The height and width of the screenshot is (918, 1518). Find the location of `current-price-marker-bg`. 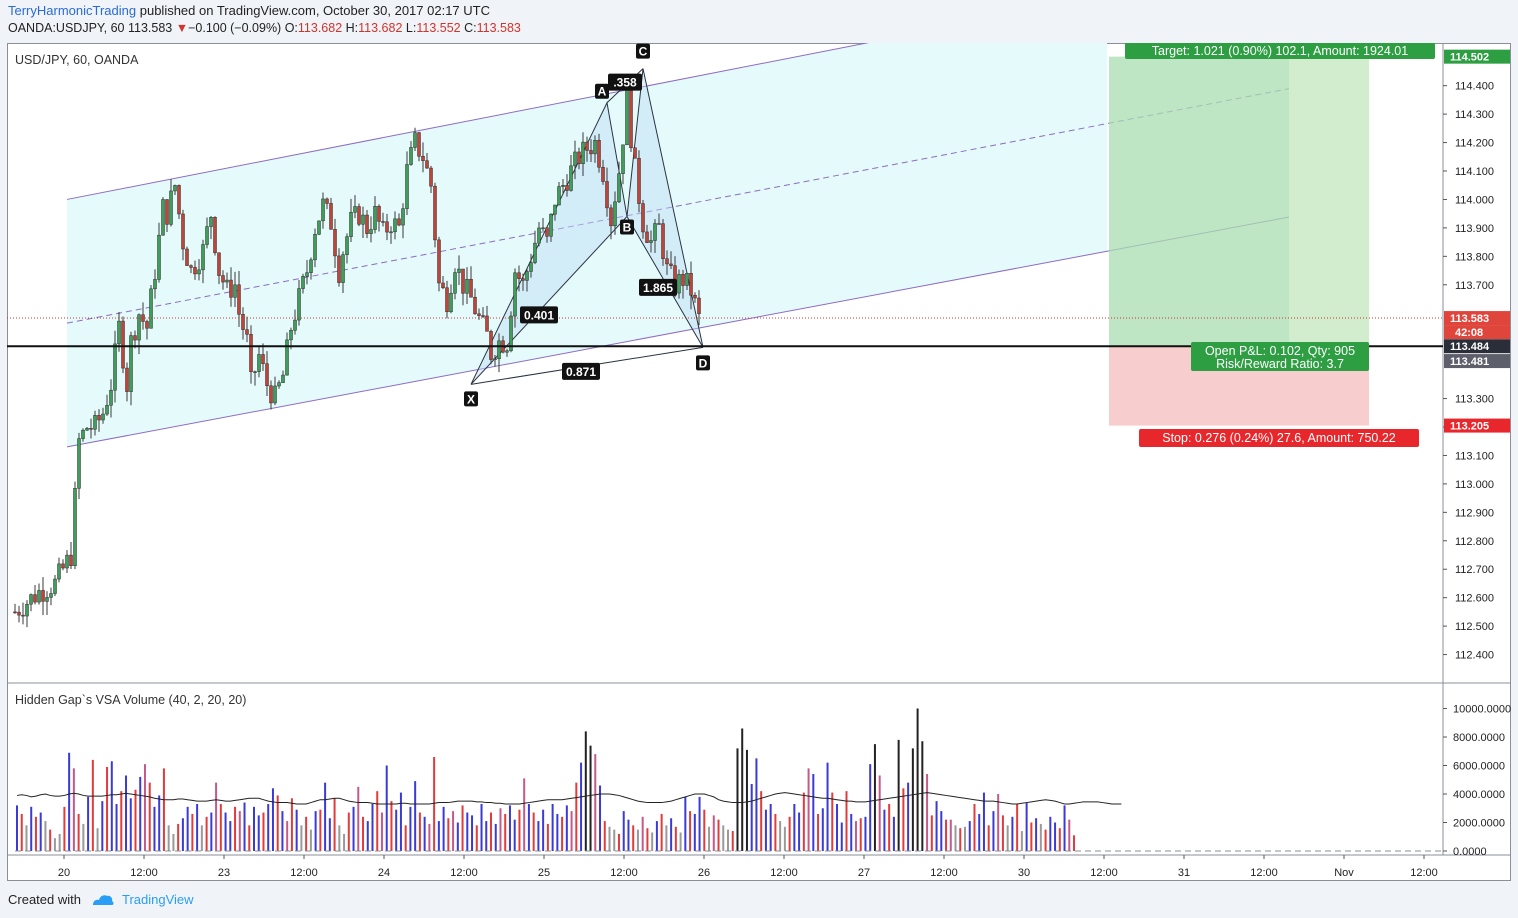

current-price-marker-bg is located at coordinates (1477, 318).